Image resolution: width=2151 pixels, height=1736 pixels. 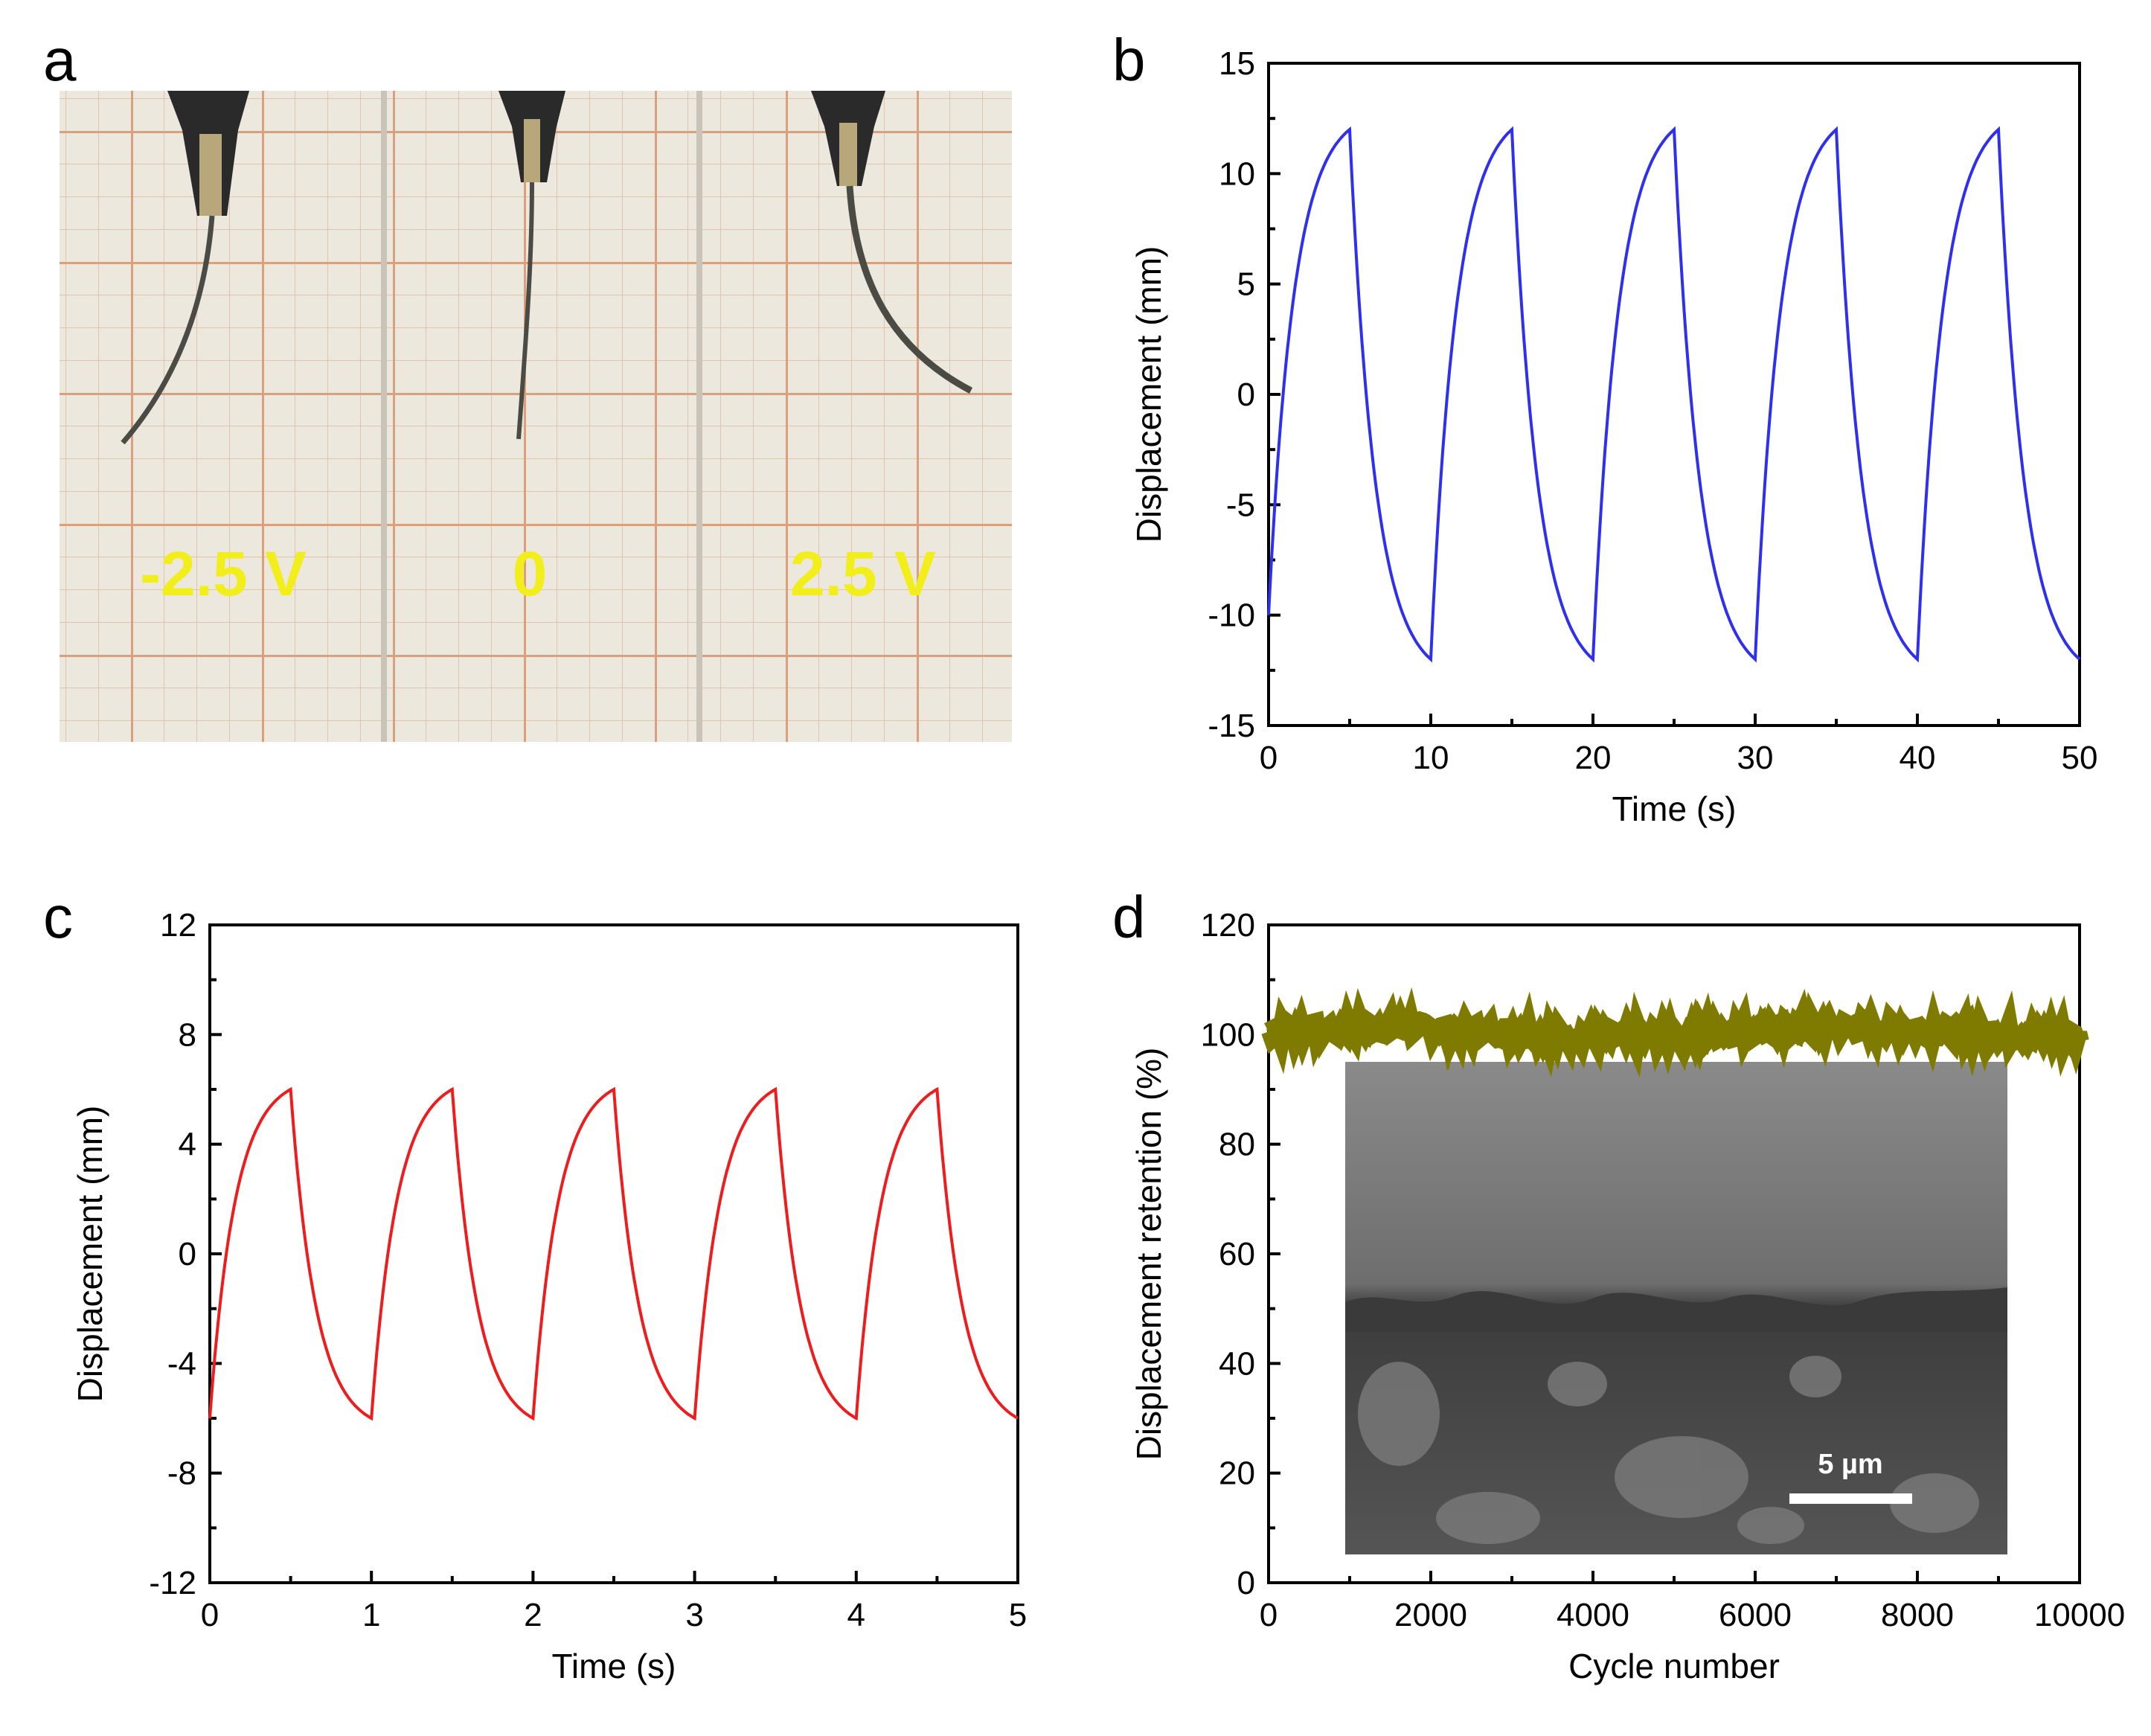 What do you see at coordinates (181, 1363) in the screenshot?
I see `y-tick-label-c: -4` at bounding box center [181, 1363].